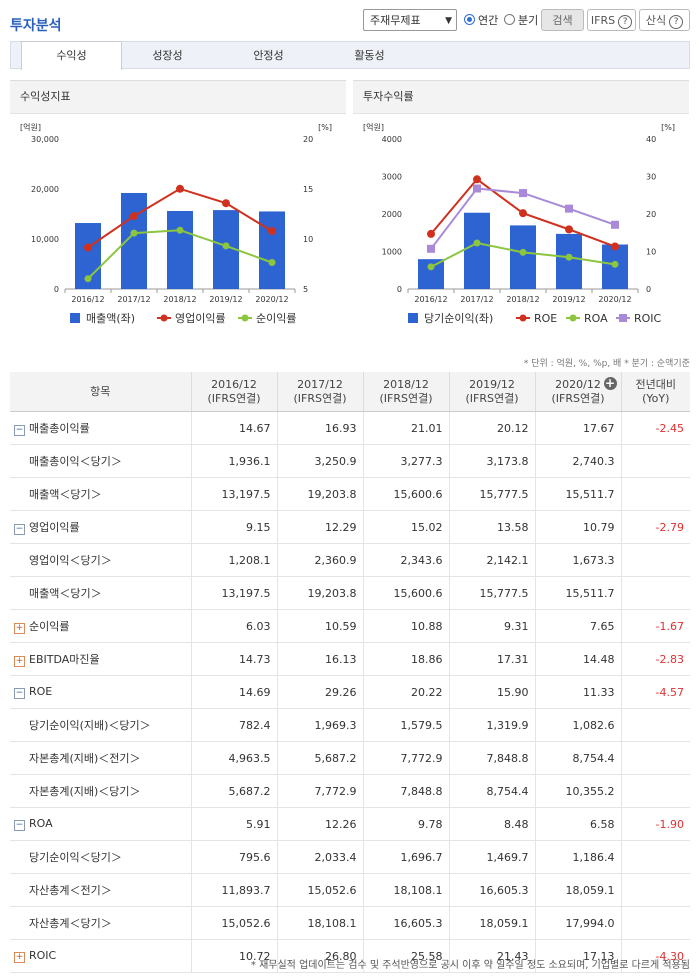  I want to click on row-label-text: 매출액＜당기＞, so click(65, 494).